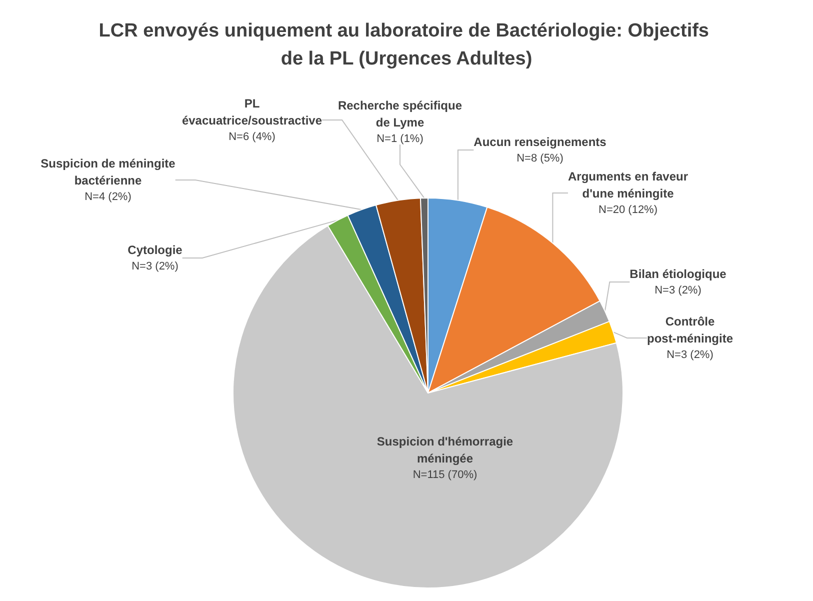  Describe the element at coordinates (678, 274) in the screenshot. I see `slice-label: Bilan étiologique` at that location.